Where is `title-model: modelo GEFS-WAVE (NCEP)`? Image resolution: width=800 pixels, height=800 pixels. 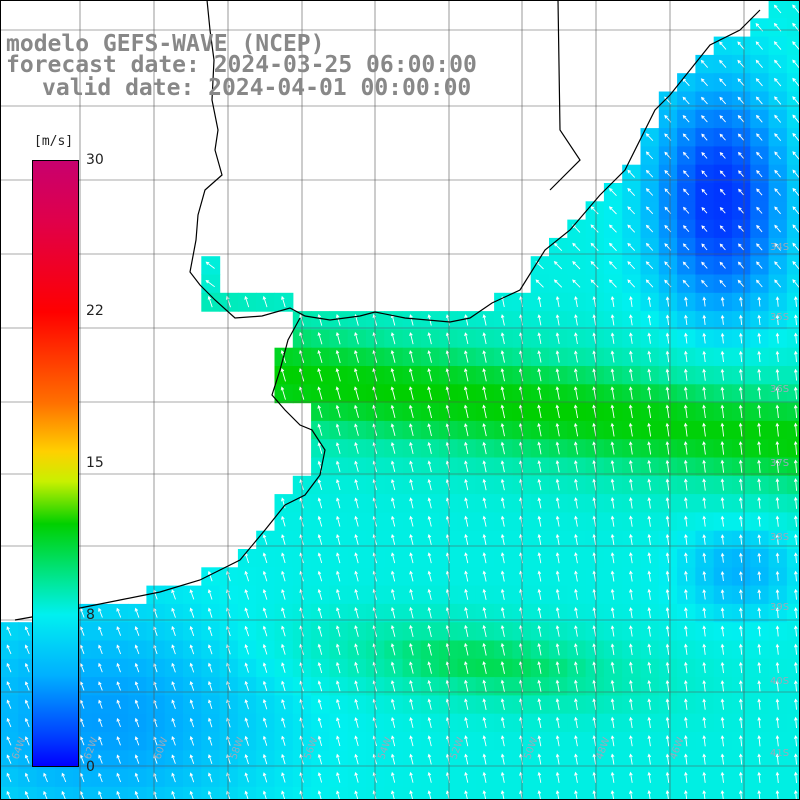
title-model: modelo GEFS-WAVE (NCEP) is located at coordinates (165, 44).